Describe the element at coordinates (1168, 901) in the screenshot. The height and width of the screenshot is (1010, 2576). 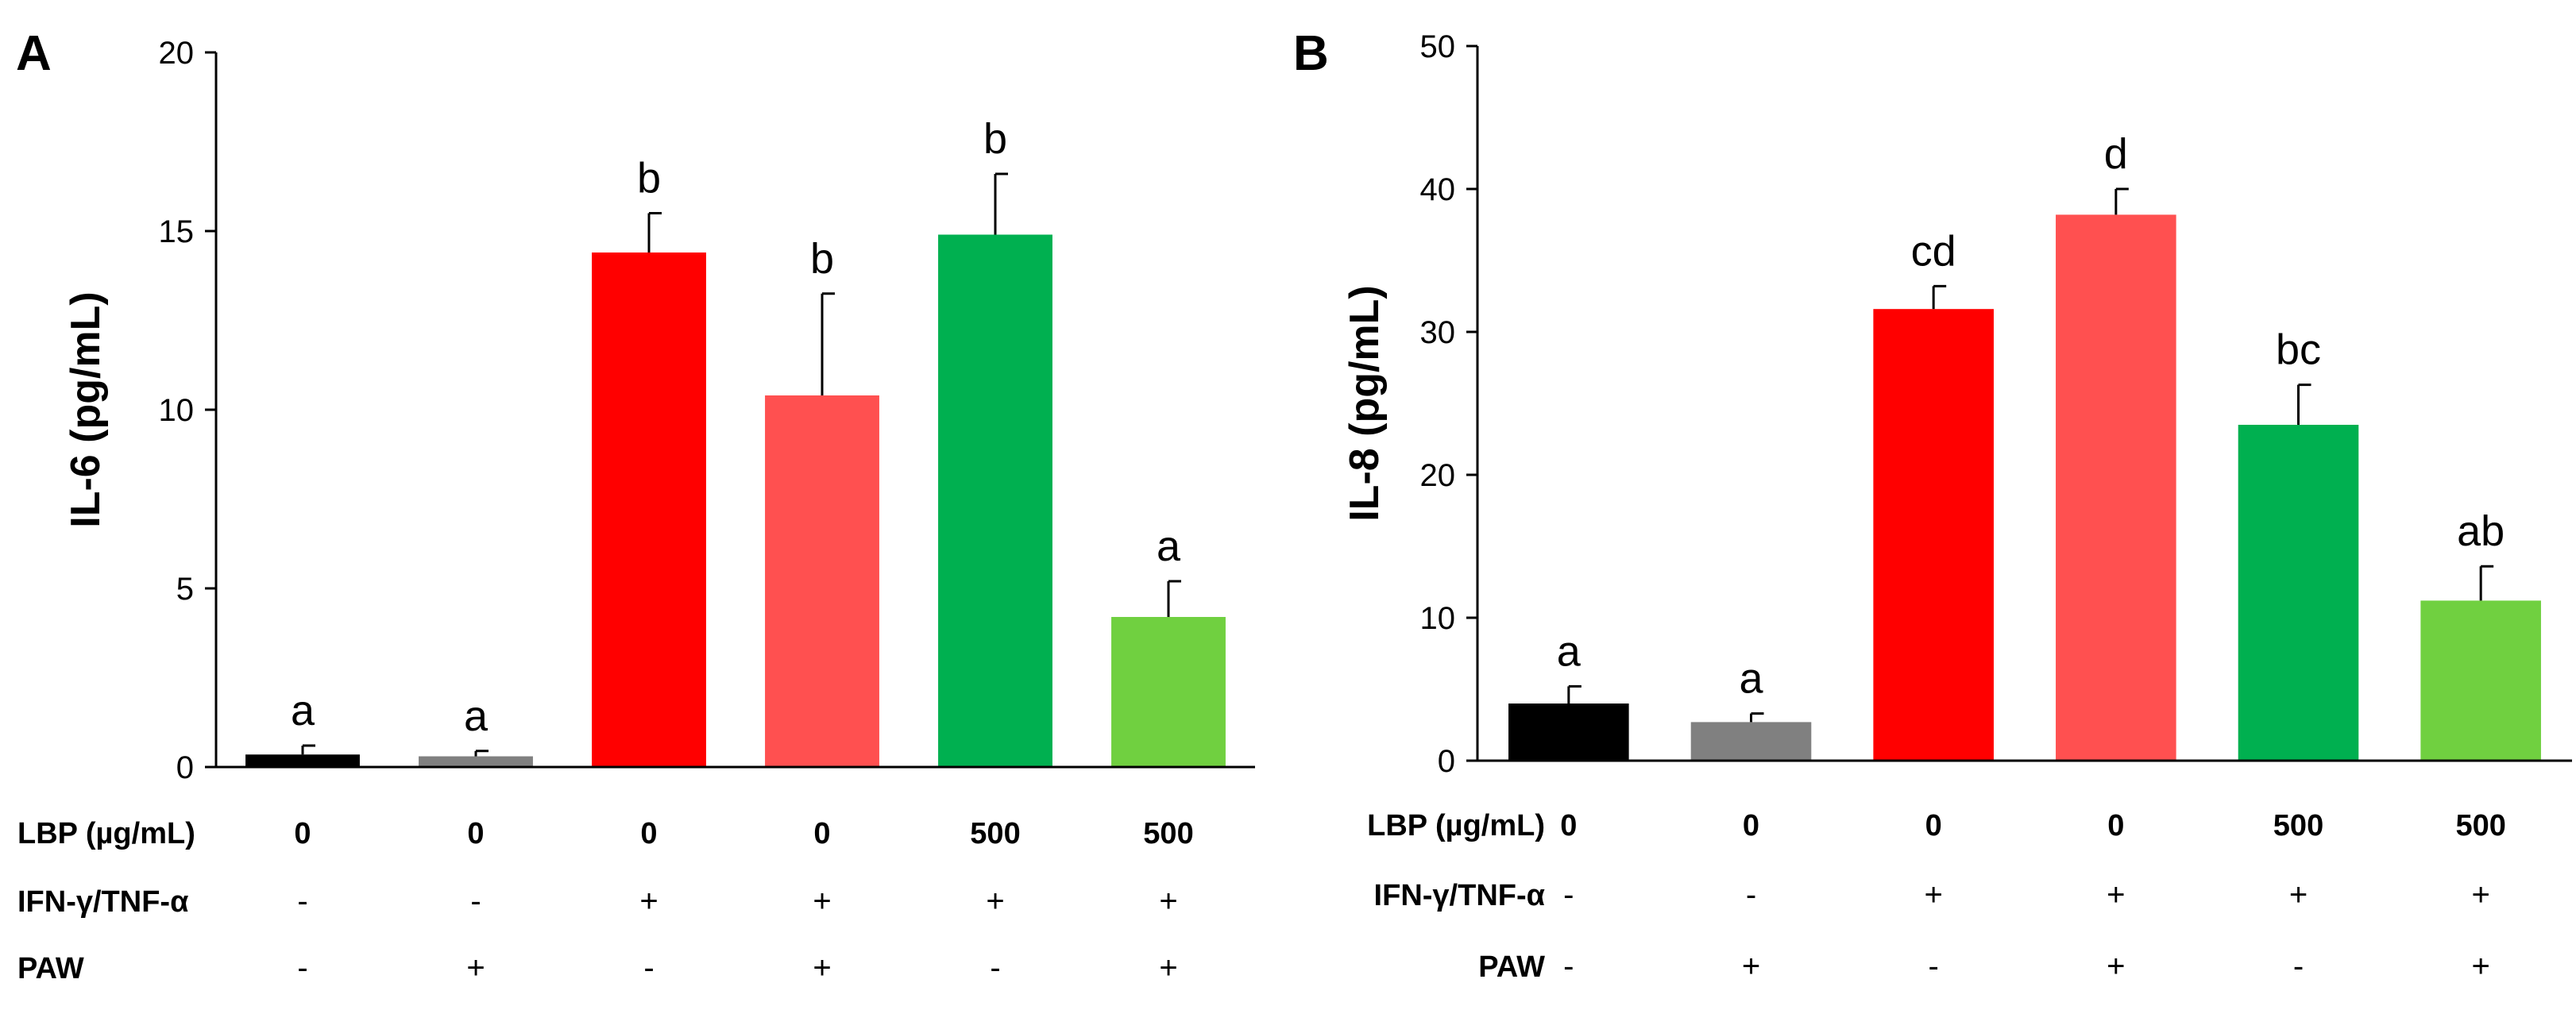
I see `panel-a-treatment-1-value-5: +` at that location.